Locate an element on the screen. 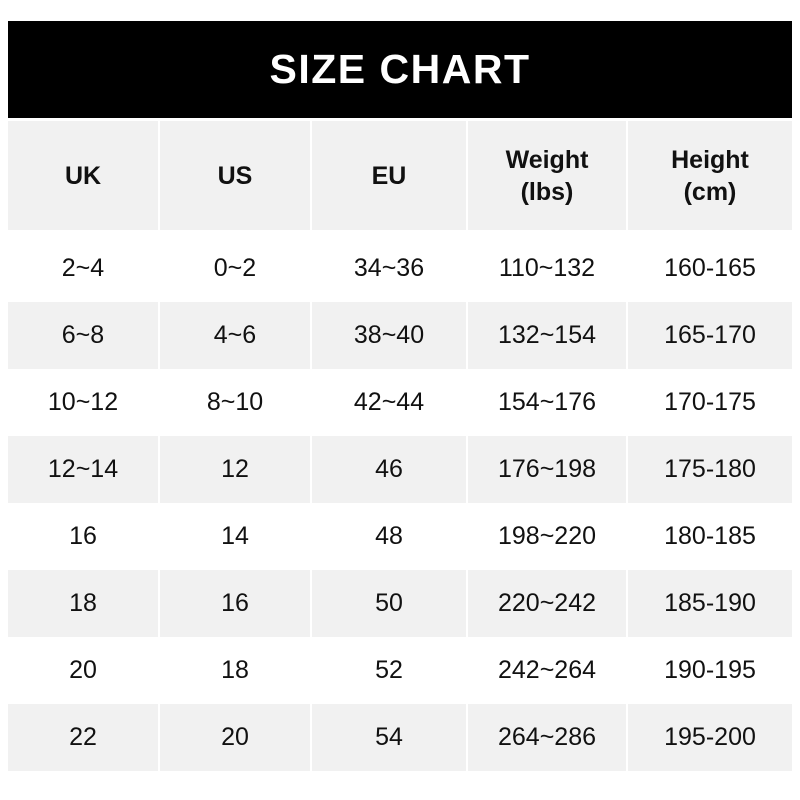  cell-eu: 52 is located at coordinates (390, 670).